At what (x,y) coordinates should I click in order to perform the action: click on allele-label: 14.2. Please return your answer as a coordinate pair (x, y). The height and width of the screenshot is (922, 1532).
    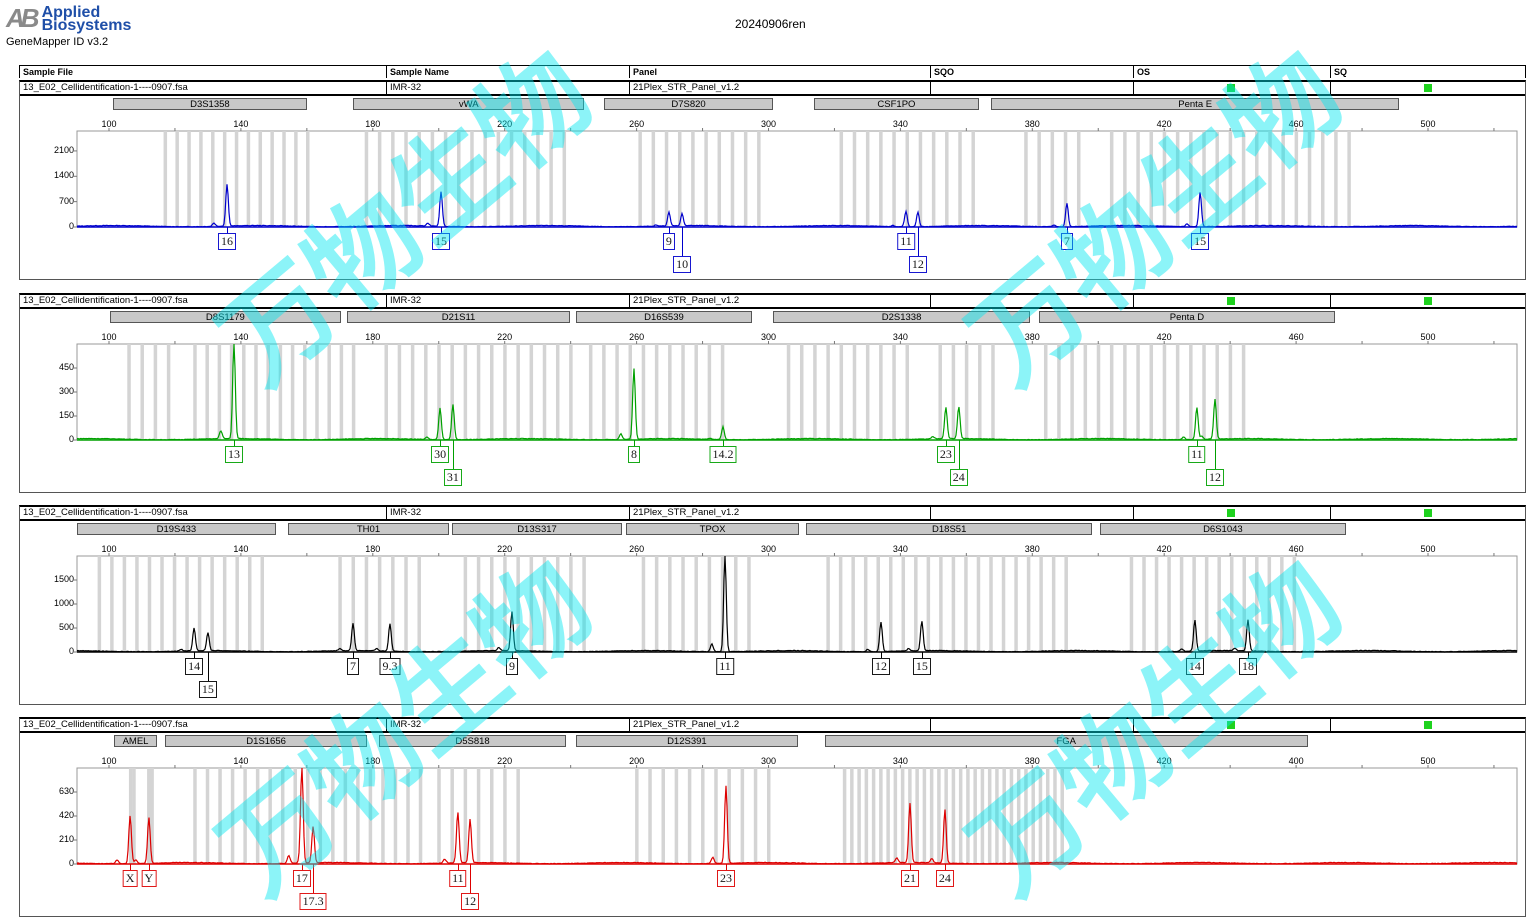
    Looking at the image, I should click on (723, 454).